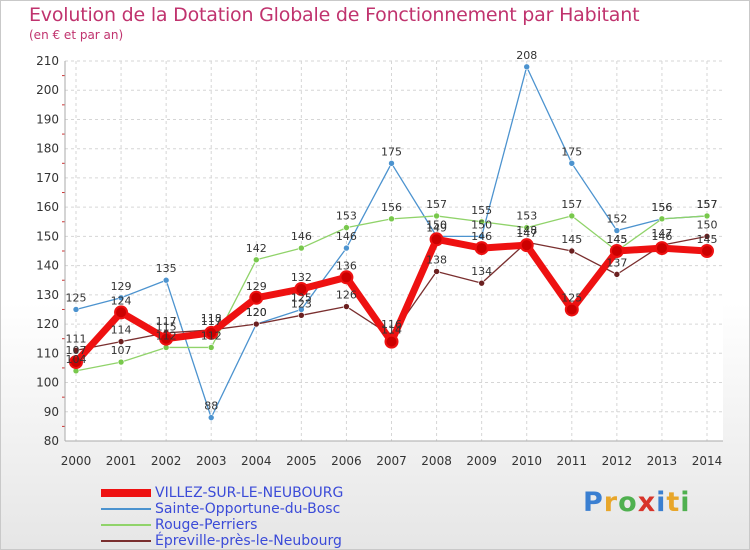  Describe the element at coordinates (616, 239) in the screenshot. I see `series-3-data-label: 145` at that location.